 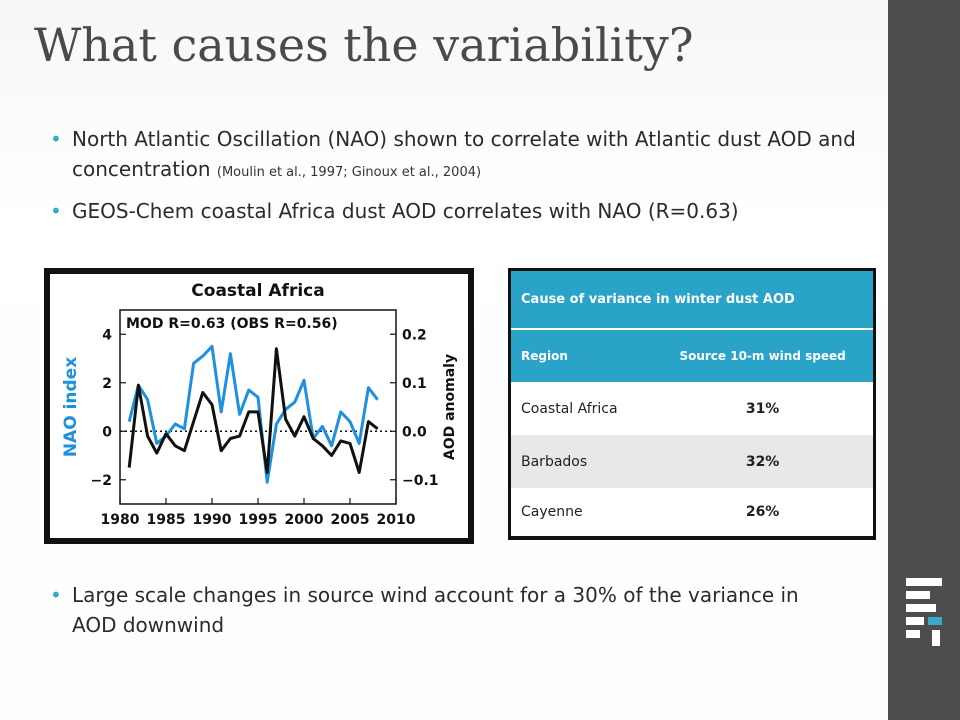 What do you see at coordinates (257, 291) in the screenshot?
I see `chart-title: Coastal Africa` at bounding box center [257, 291].